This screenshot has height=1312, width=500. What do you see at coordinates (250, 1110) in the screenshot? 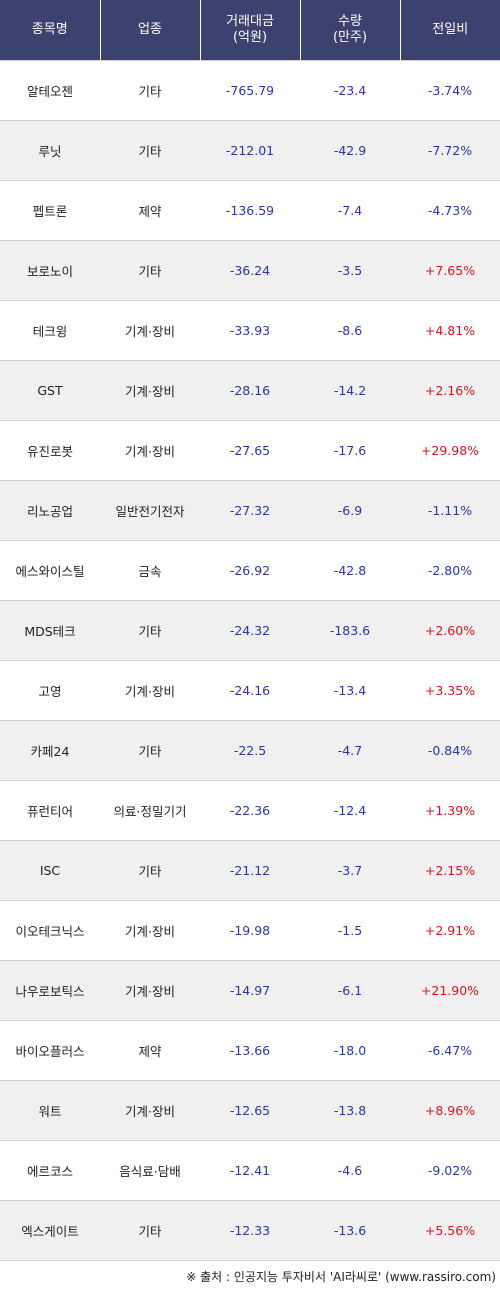
I see `trade-amount-cell: -12.65` at bounding box center [250, 1110].